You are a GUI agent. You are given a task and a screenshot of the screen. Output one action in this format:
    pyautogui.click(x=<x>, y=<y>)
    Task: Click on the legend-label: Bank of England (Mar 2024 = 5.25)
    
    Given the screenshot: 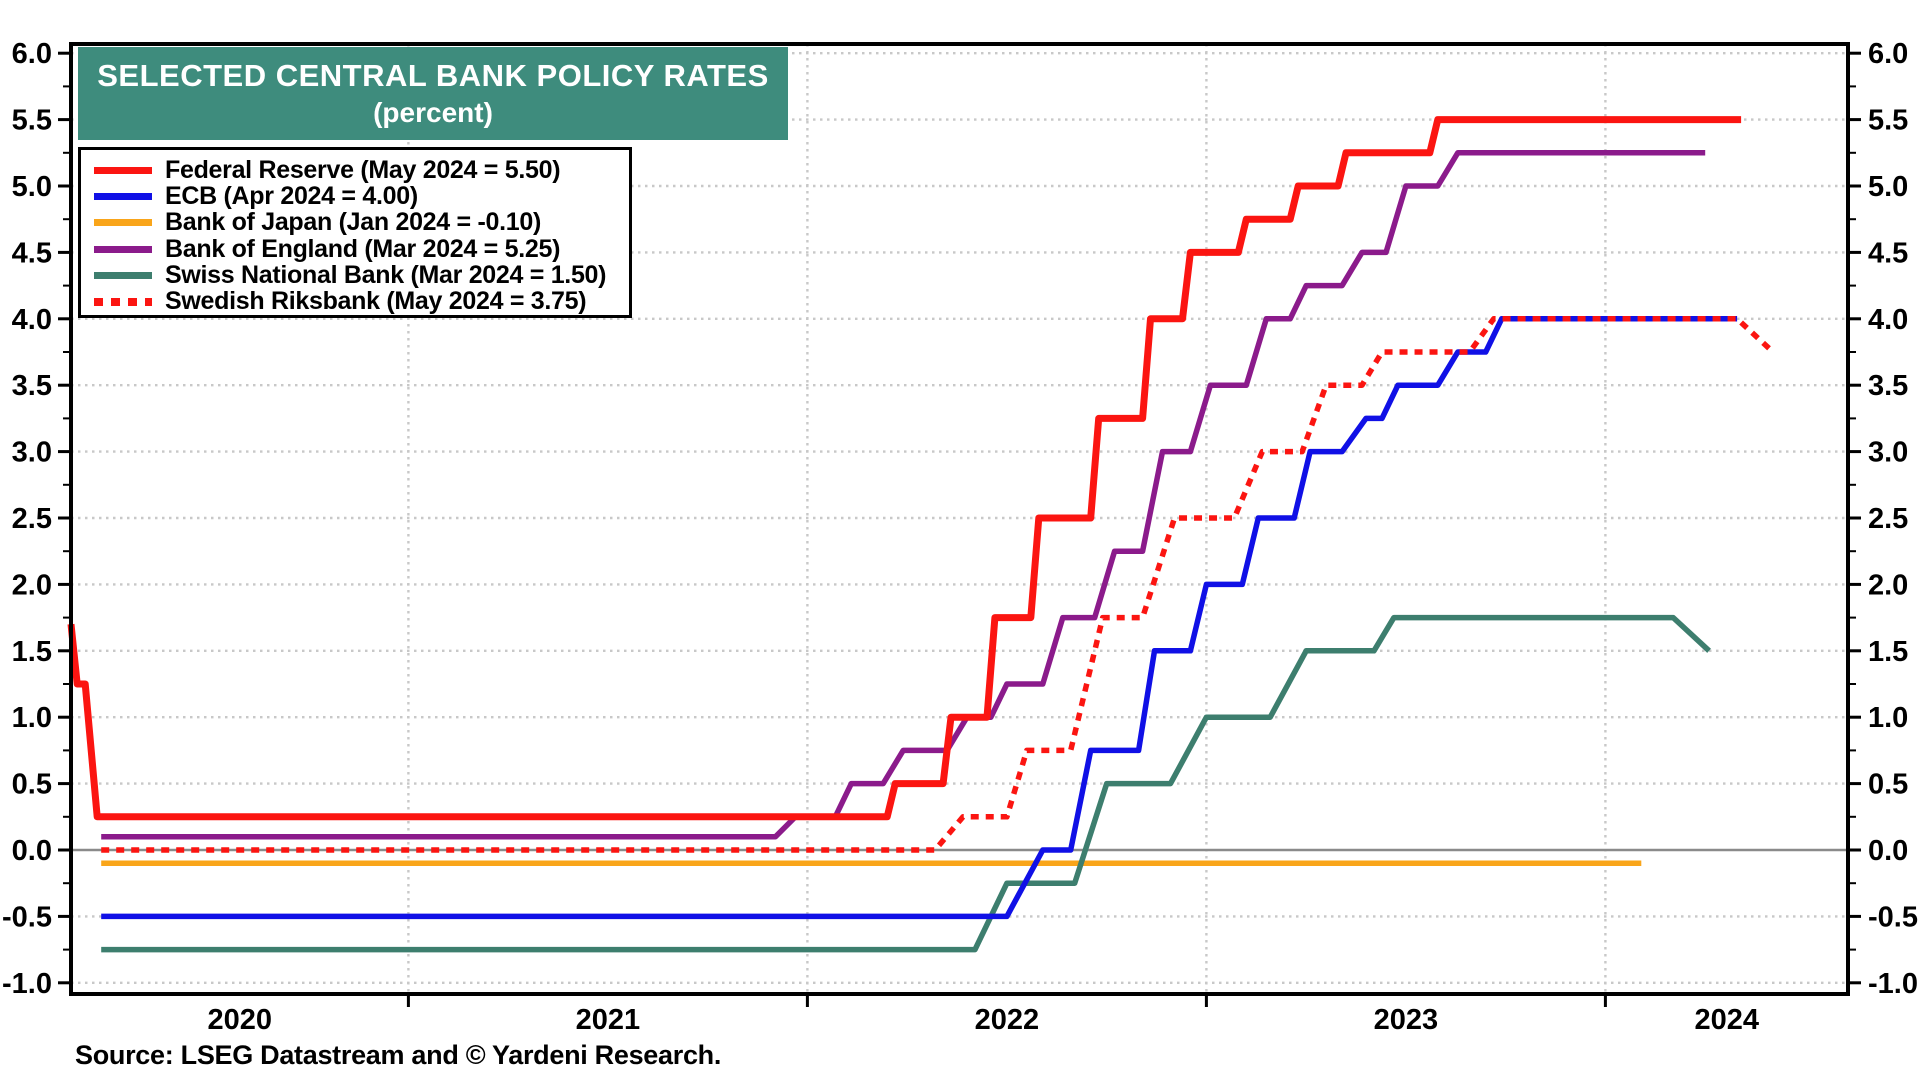 What is the action you would take?
    pyautogui.click(x=363, y=248)
    